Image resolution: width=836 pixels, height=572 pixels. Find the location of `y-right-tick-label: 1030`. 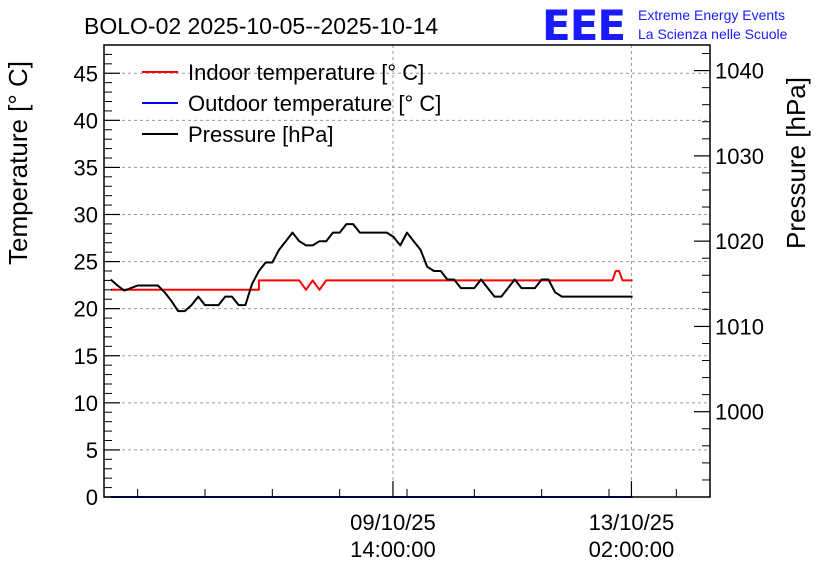

y-right-tick-label: 1030 is located at coordinates (739, 156).